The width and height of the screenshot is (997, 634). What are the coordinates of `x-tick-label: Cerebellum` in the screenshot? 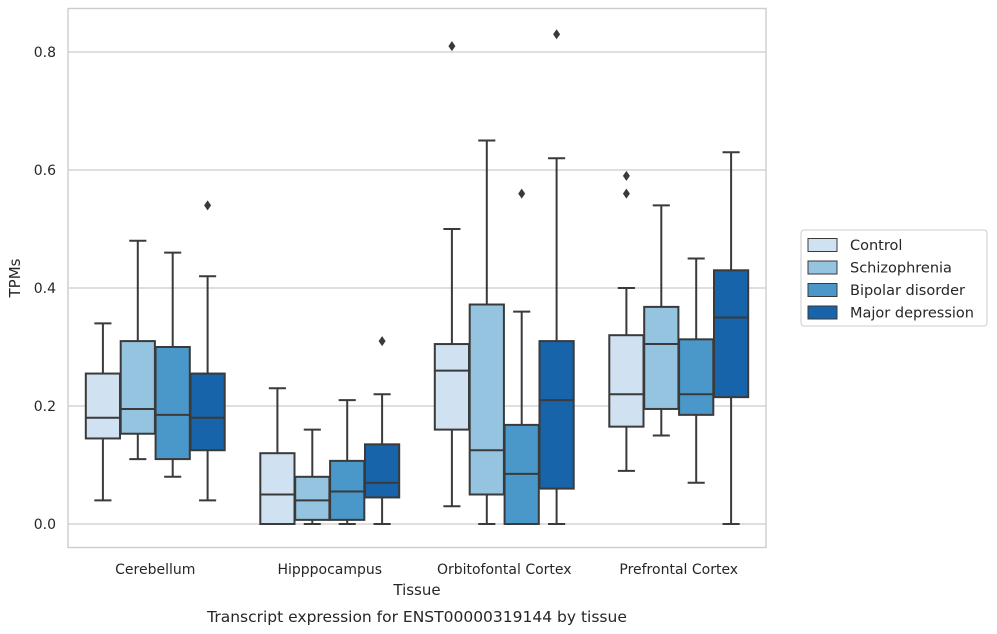 It's located at (155, 570).